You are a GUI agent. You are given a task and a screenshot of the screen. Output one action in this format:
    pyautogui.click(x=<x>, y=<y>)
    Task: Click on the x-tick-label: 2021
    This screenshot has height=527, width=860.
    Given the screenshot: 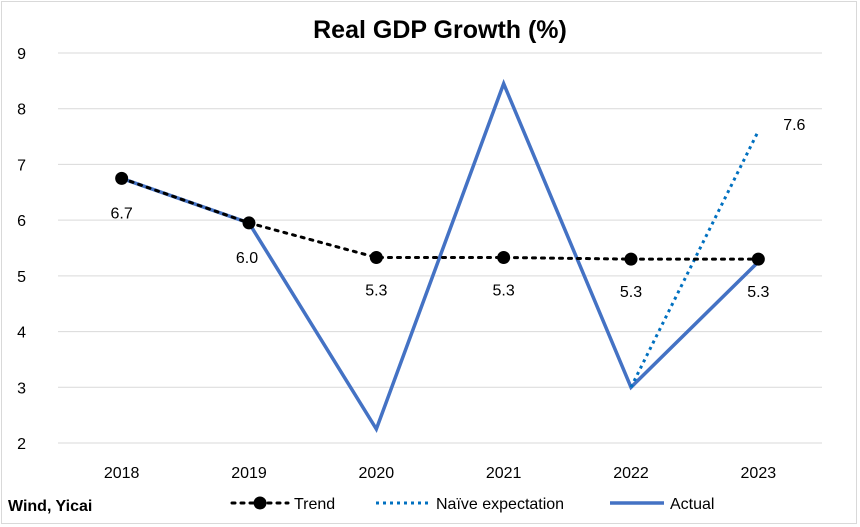 What is the action you would take?
    pyautogui.click(x=504, y=473)
    